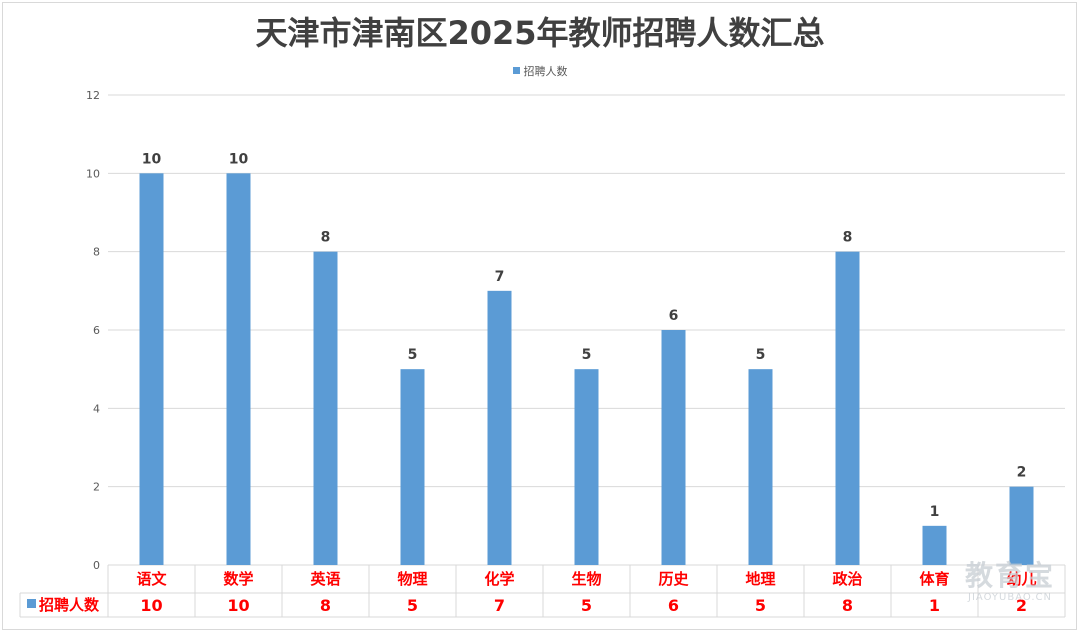 The image size is (1080, 633). Describe the element at coordinates (673, 605) in the screenshot. I see `table-value: 6` at that location.